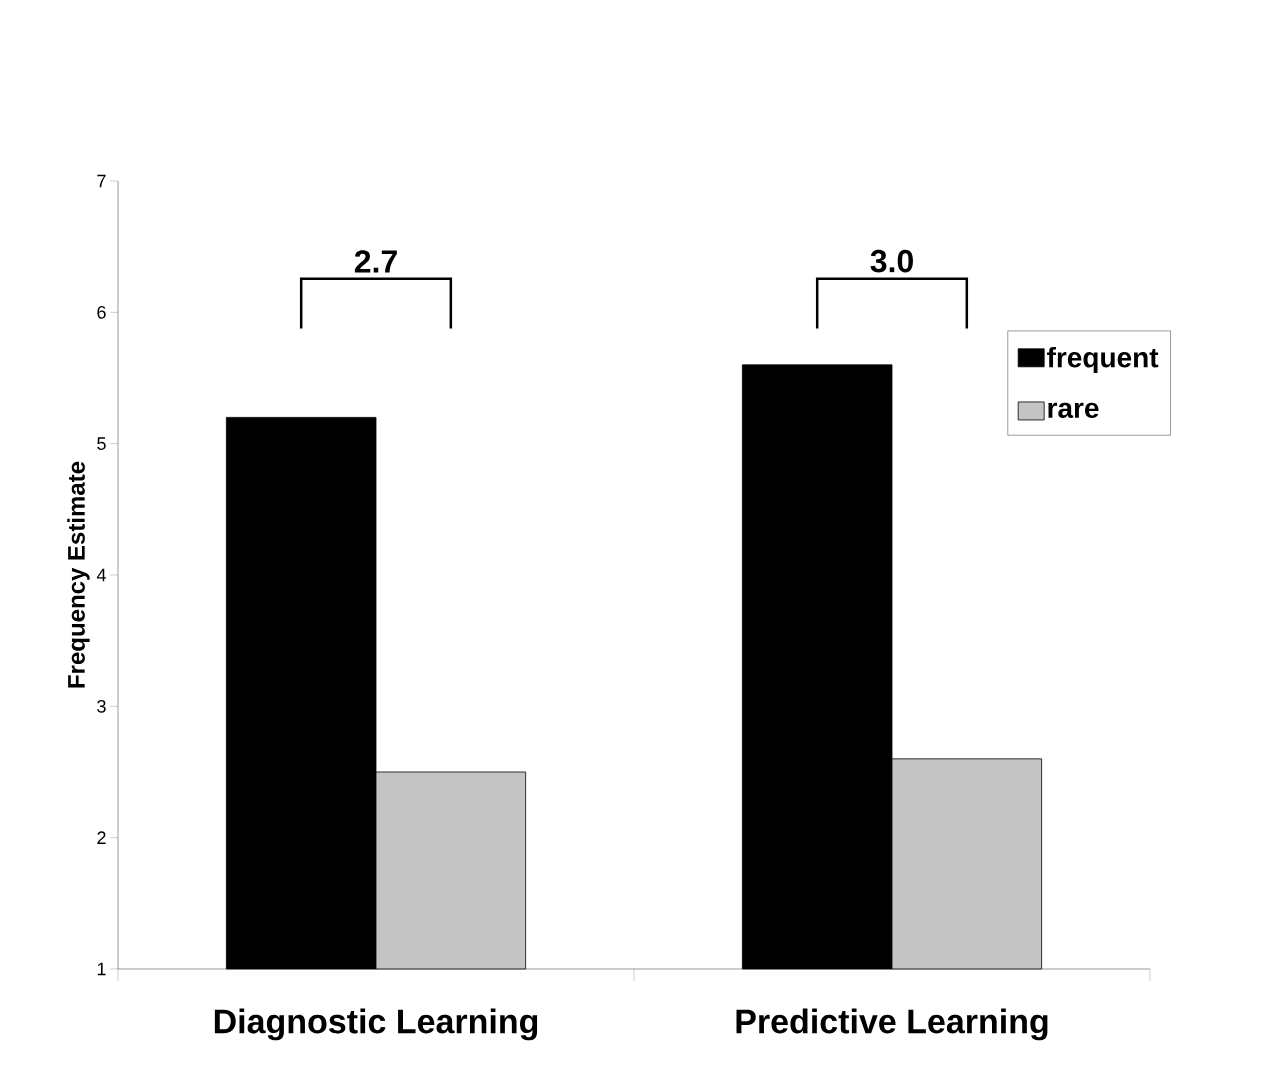 The image size is (1265, 1090). I want to click on y-tick-label: 1, so click(101, 969).